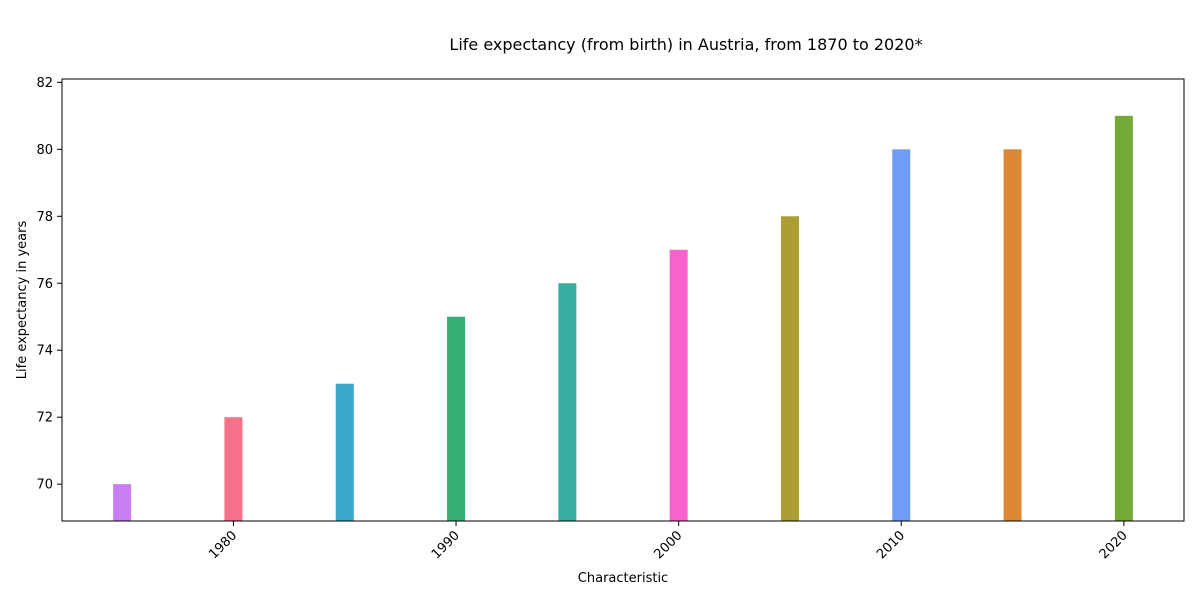 Image resolution: width=1200 pixels, height=600 pixels. I want to click on bar-2010, so click(901, 335).